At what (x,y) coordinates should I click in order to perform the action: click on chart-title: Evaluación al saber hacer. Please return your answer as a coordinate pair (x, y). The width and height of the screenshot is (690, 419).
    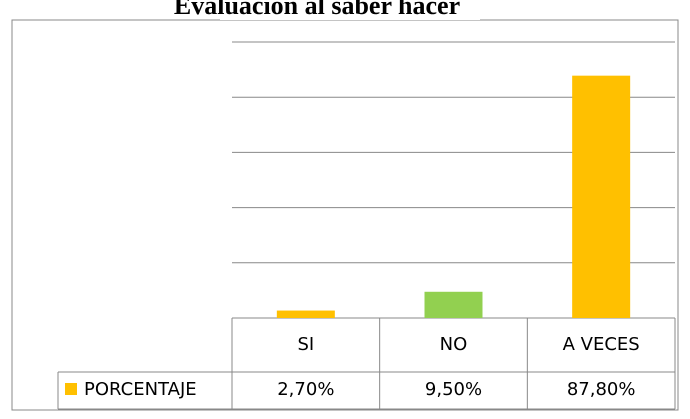
    Looking at the image, I should click on (317, 10).